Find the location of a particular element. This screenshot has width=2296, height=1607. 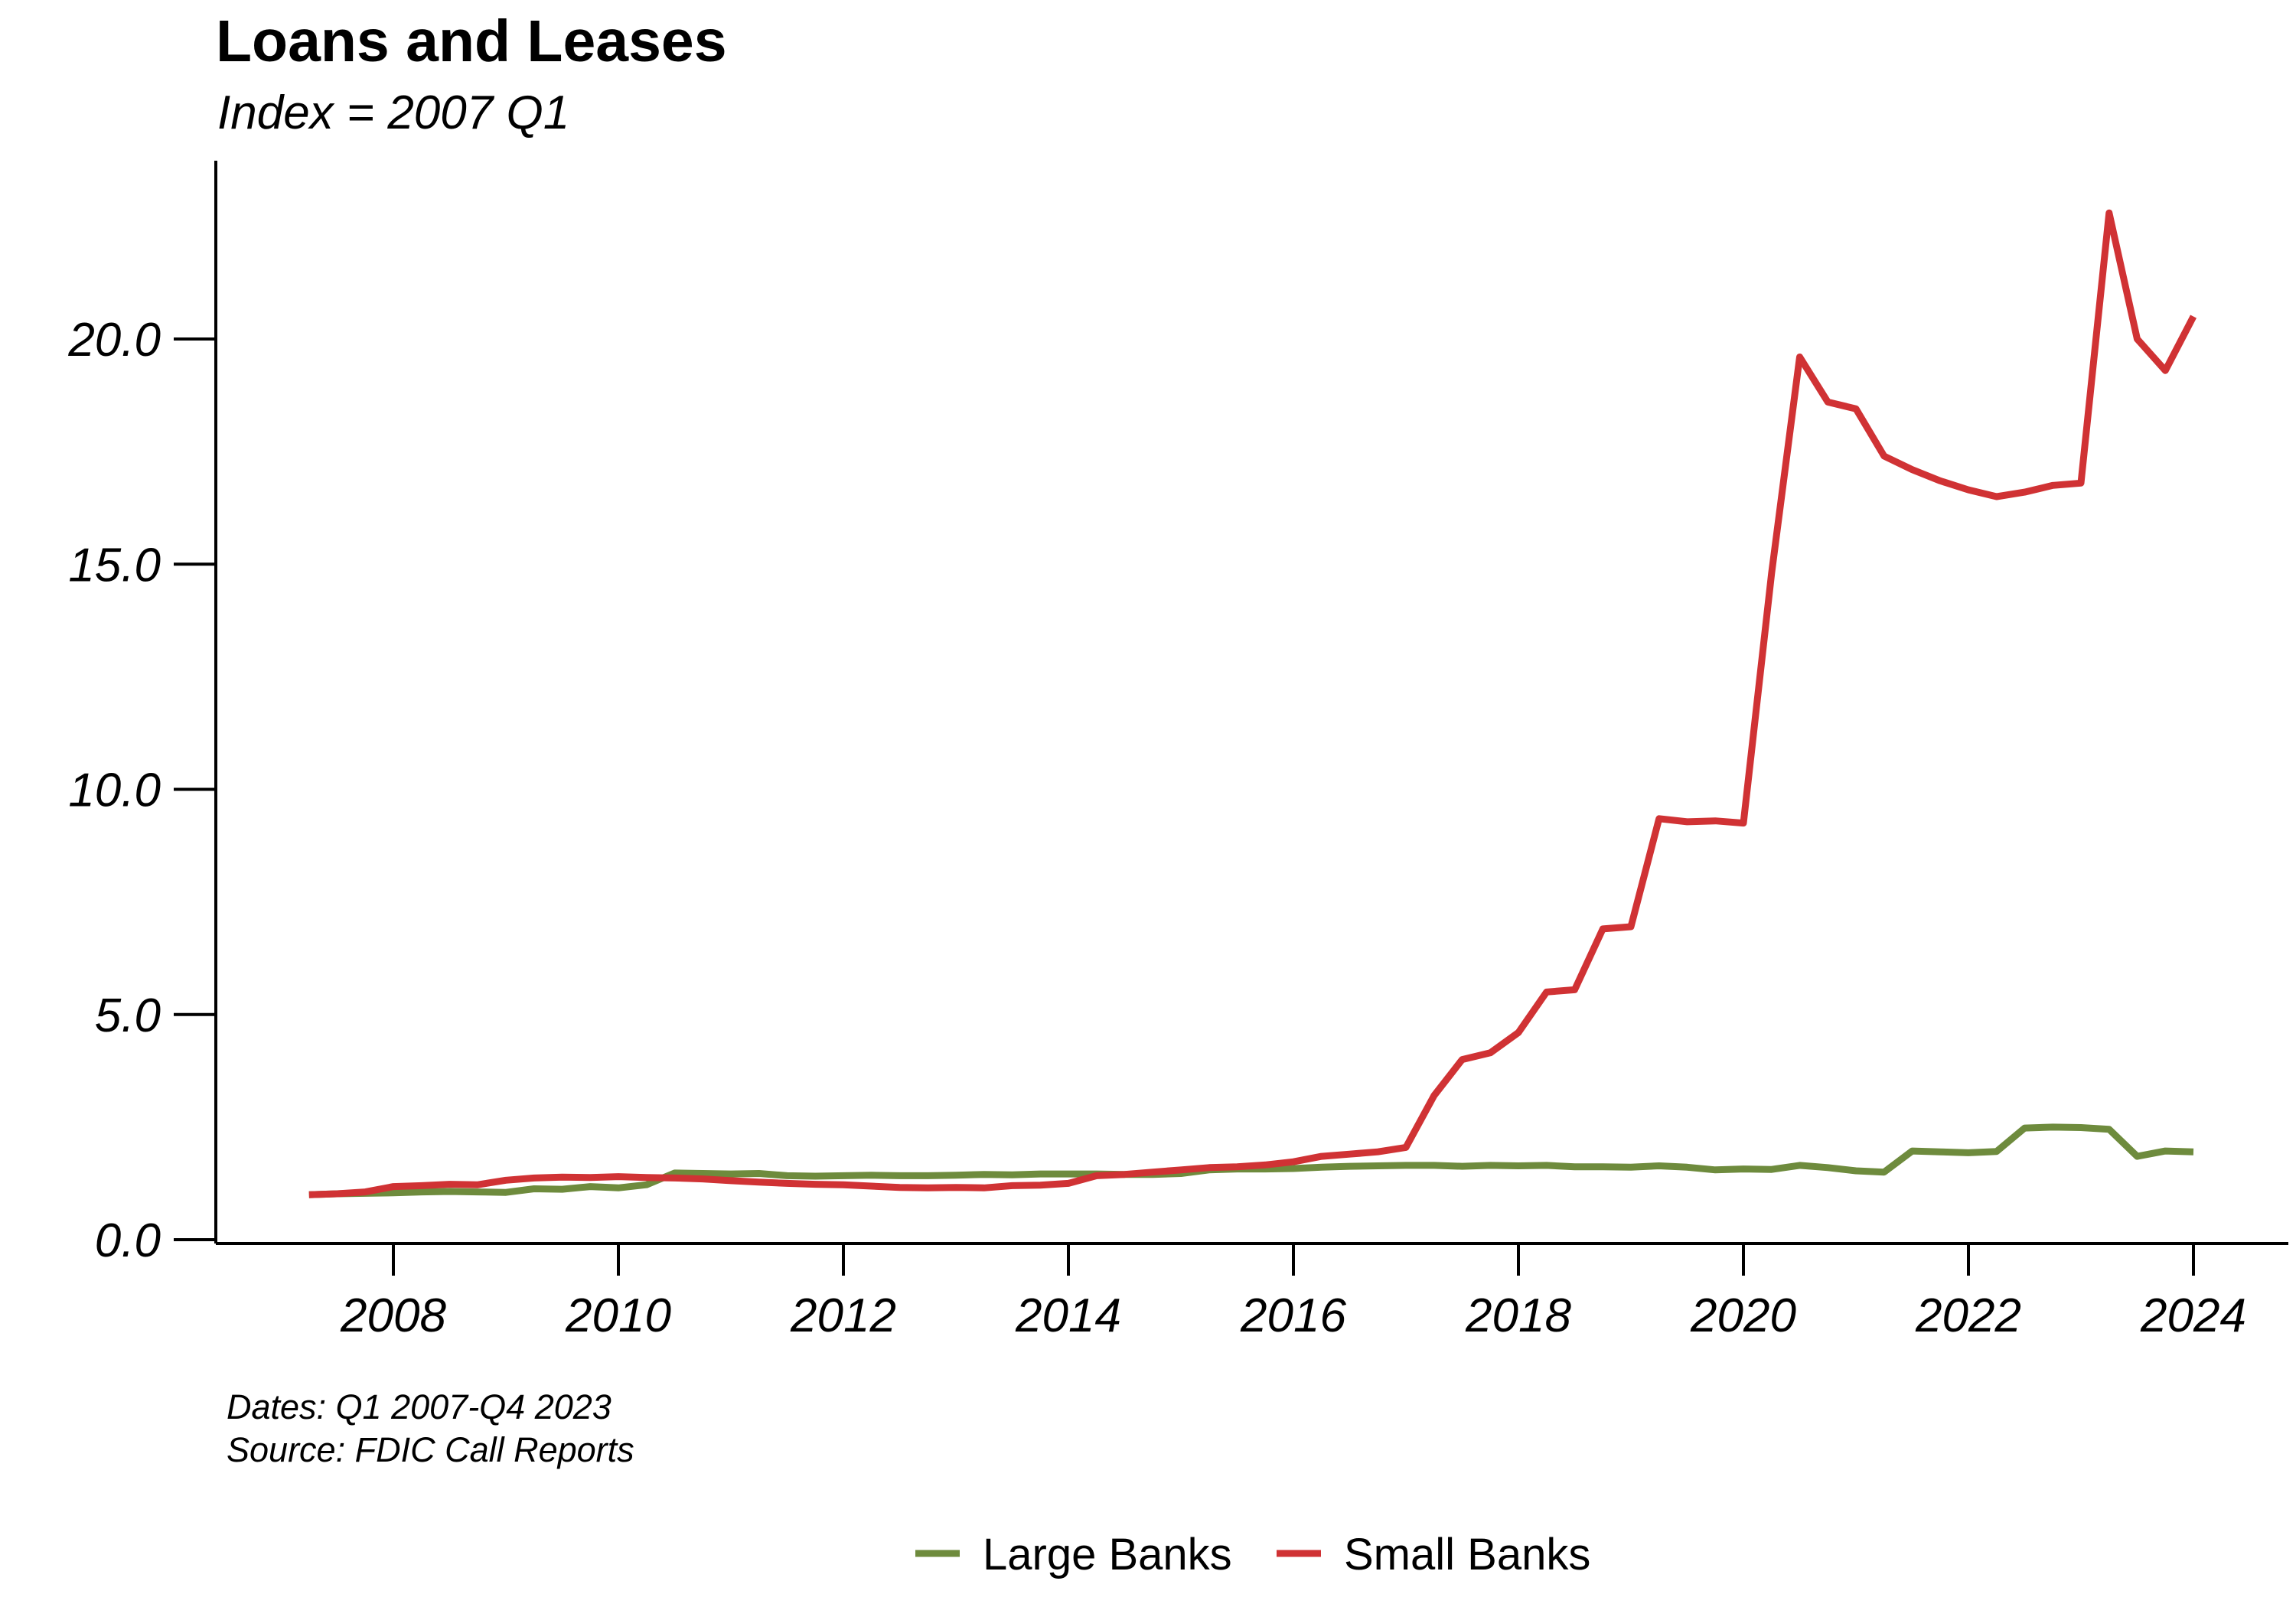

y-tick-label: 5.0 is located at coordinates (128, 1015).